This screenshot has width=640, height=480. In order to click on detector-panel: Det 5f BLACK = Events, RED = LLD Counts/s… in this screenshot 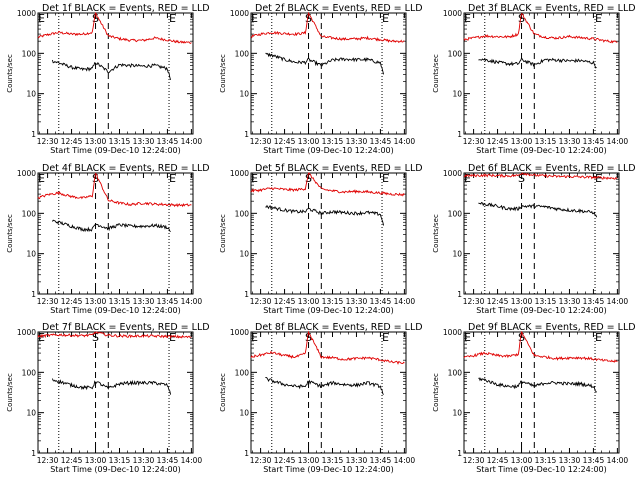, I will do `click(321, 239)`.